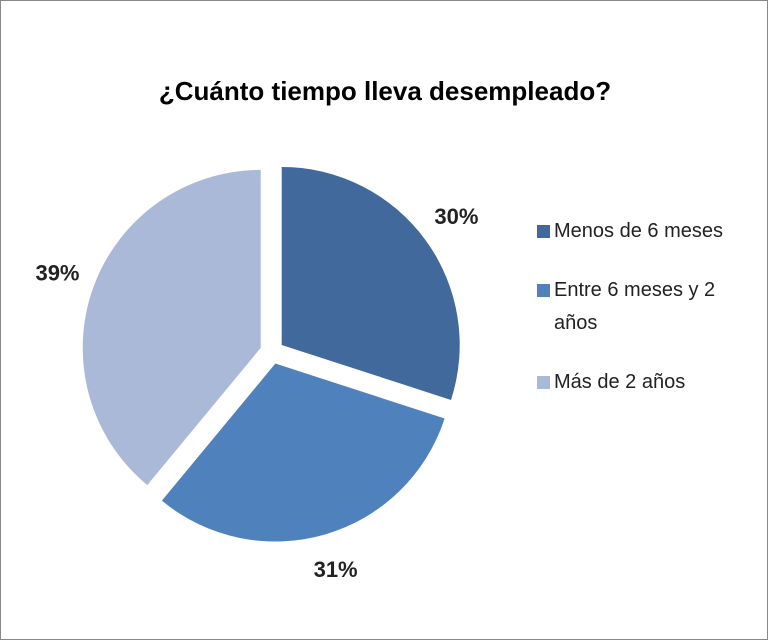 Image resolution: width=769 pixels, height=641 pixels. I want to click on legend-item: Más de 2 años, so click(649, 382).